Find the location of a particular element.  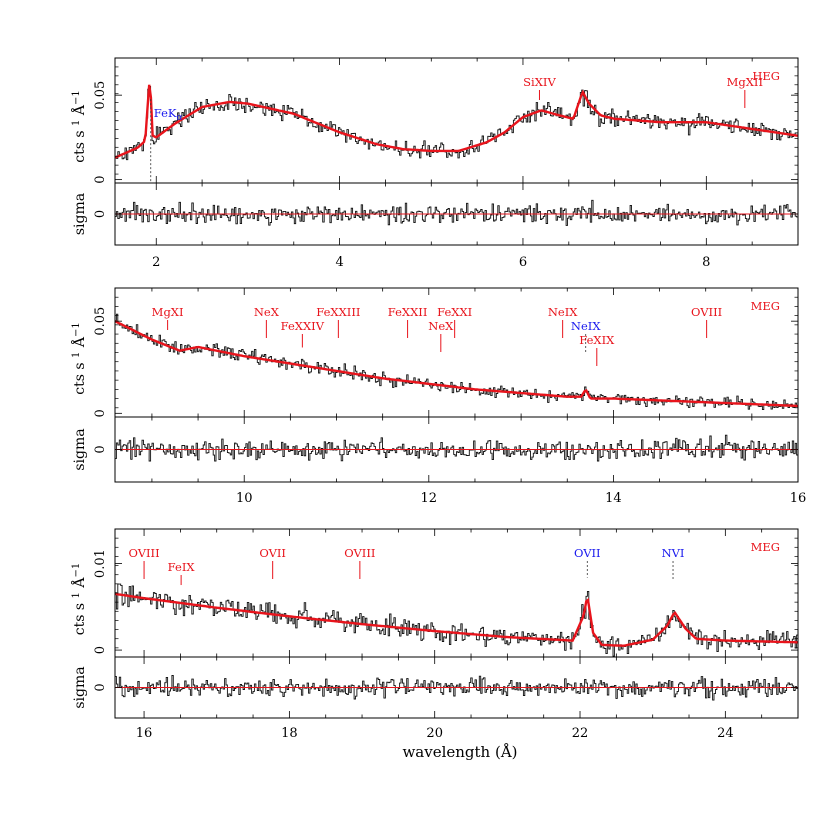

y-tick-label: 0.01 is located at coordinates (100, 563).